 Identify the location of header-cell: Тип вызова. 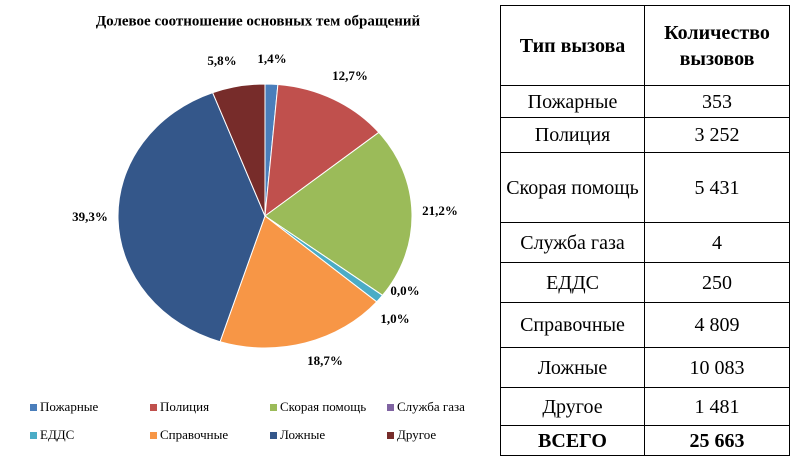
(572, 45).